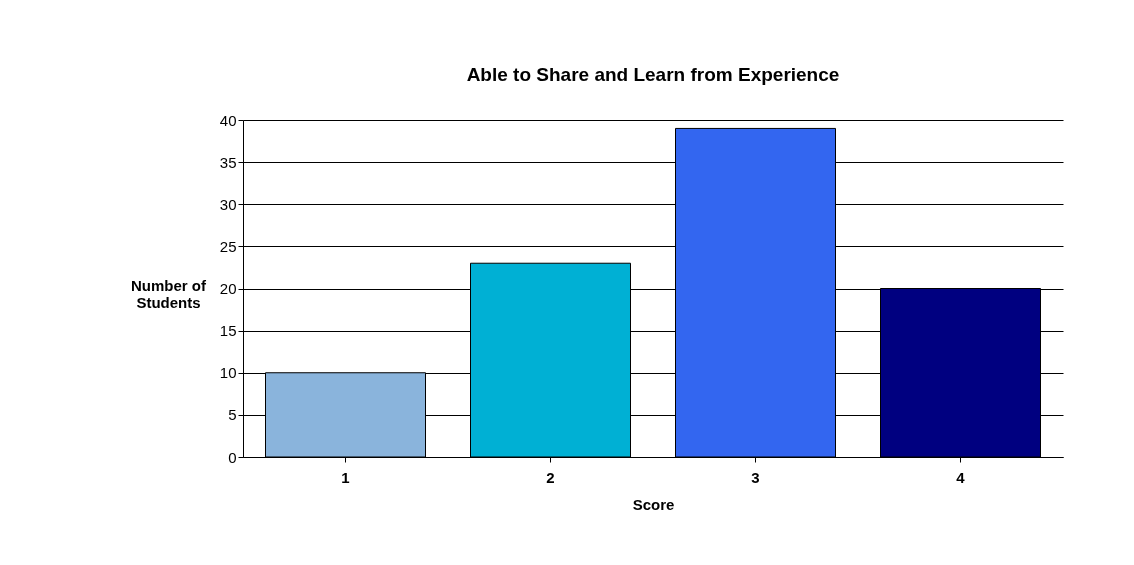 This screenshot has height=565, width=1134. What do you see at coordinates (228, 204) in the screenshot?
I see `y-tick-label: 30` at bounding box center [228, 204].